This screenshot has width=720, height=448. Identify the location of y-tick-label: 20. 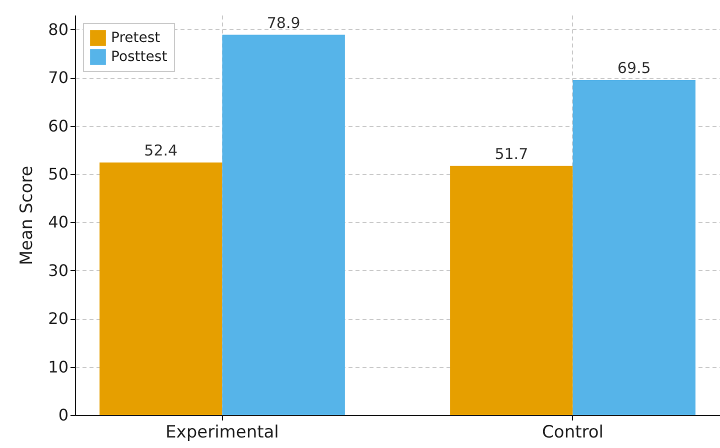
(58, 318).